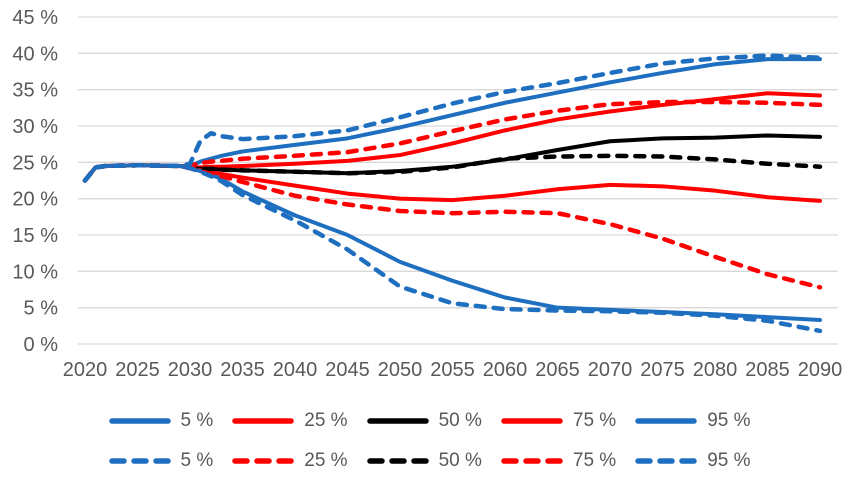  I want to click on x-tick-label: 2060, so click(505, 370).